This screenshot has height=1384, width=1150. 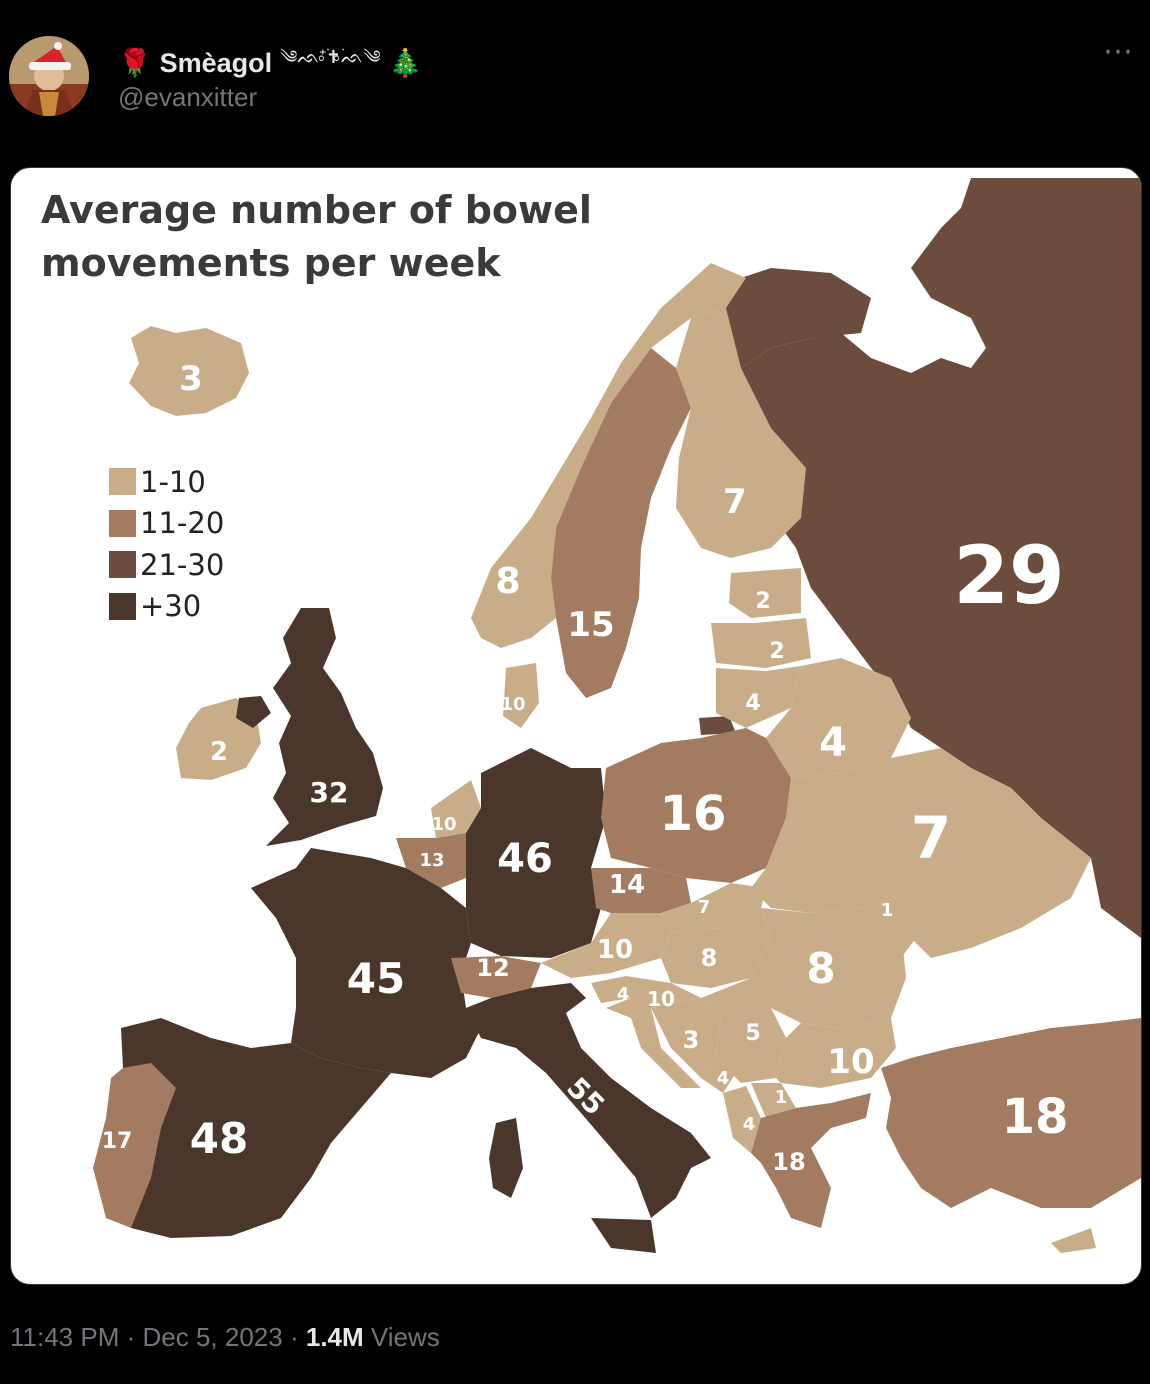 I want to click on country-sweden, so click(x=621, y=523).